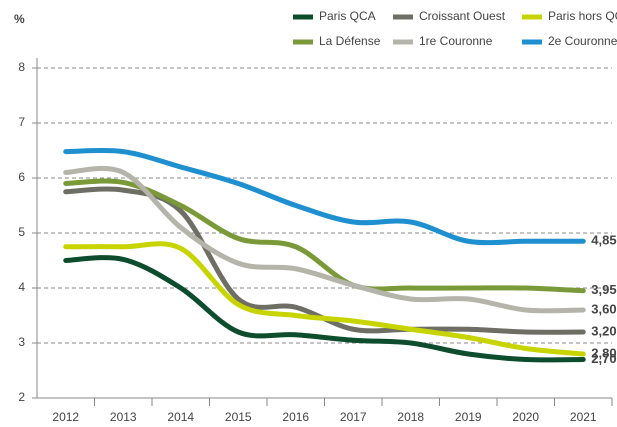  What do you see at coordinates (123, 417) in the screenshot?
I see `x-tick-label: 2013` at bounding box center [123, 417].